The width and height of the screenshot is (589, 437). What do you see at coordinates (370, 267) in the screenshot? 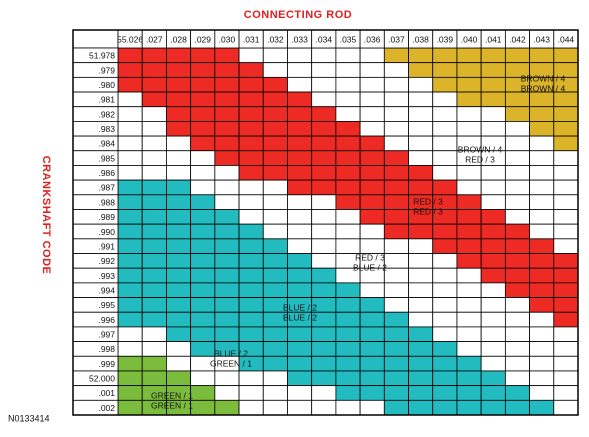
I see `zone-label: BLUE / 2` at bounding box center [370, 267].